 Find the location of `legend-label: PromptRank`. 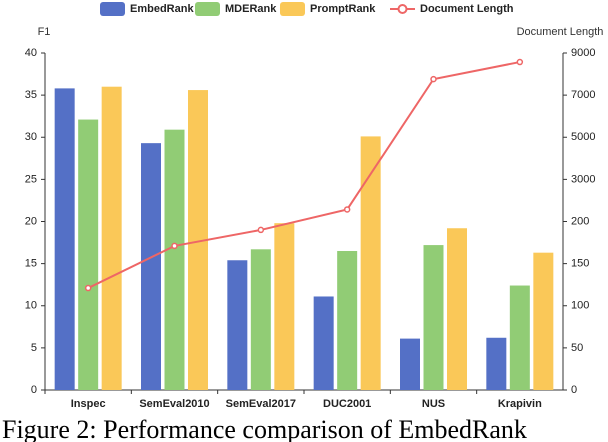

legend-label: PromptRank is located at coordinates (343, 9).